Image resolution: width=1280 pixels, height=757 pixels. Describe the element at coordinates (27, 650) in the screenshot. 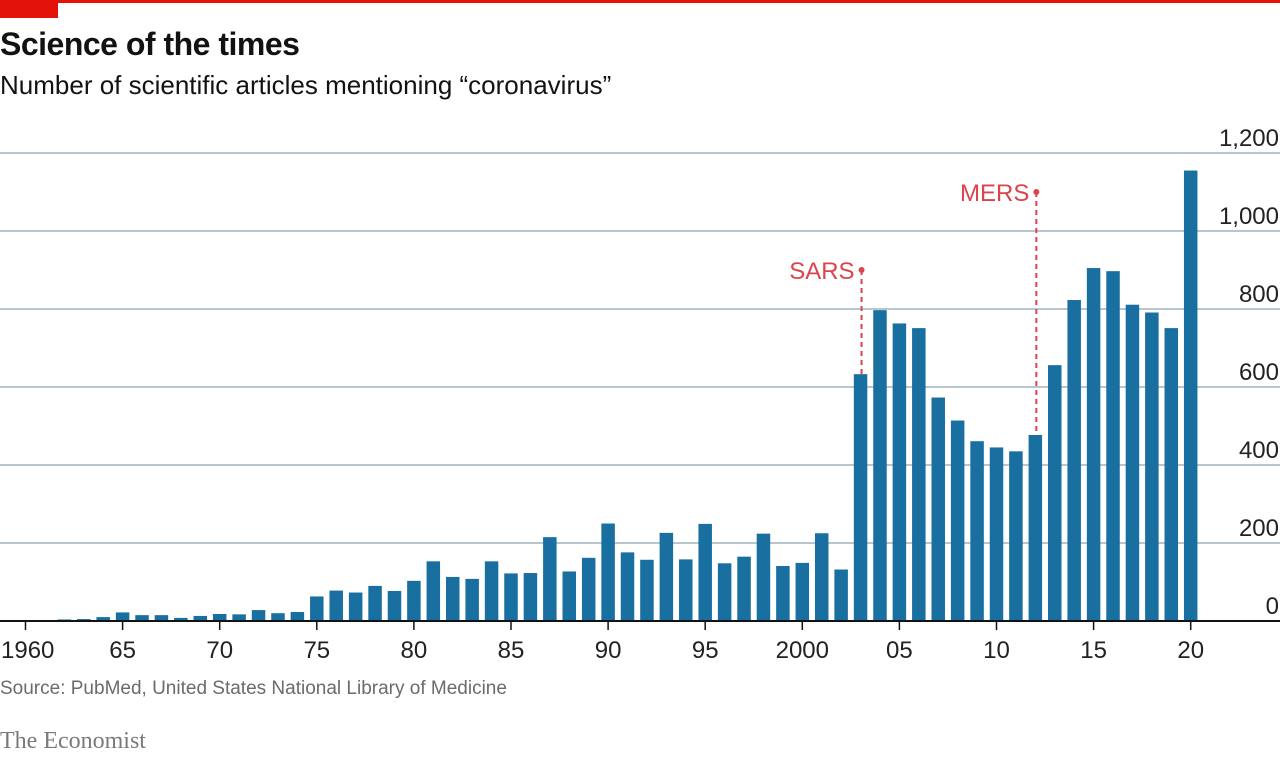

I see `x-tick-label: 1960` at that location.